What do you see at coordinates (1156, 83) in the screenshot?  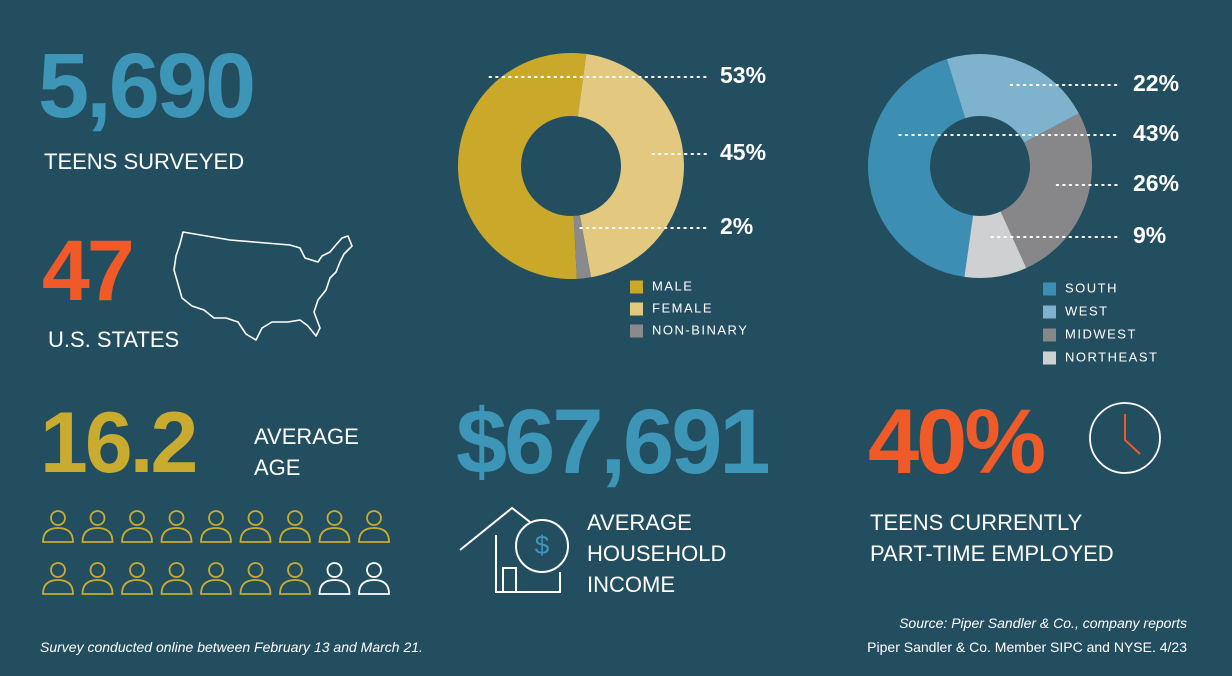 I see `value-label: 22%` at bounding box center [1156, 83].